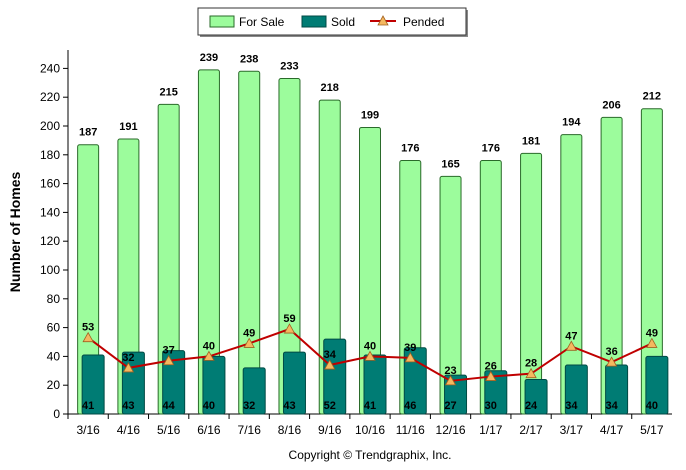 The height and width of the screenshot is (470, 686). Describe the element at coordinates (370, 430) in the screenshot. I see `x-tick-label: 10/16` at that location.